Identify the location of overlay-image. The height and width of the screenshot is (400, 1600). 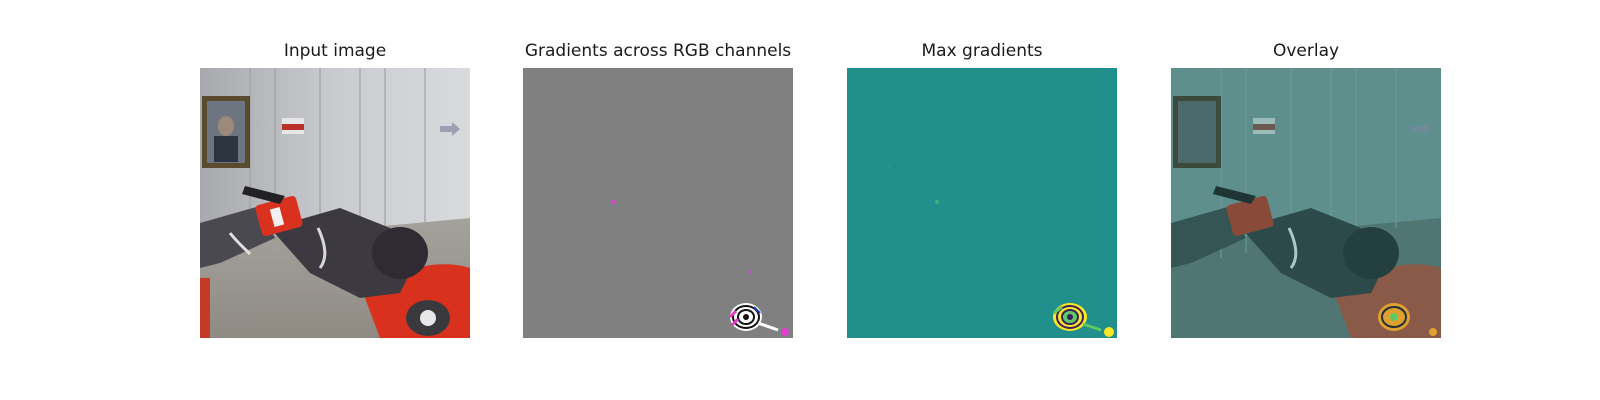
(1306, 203).